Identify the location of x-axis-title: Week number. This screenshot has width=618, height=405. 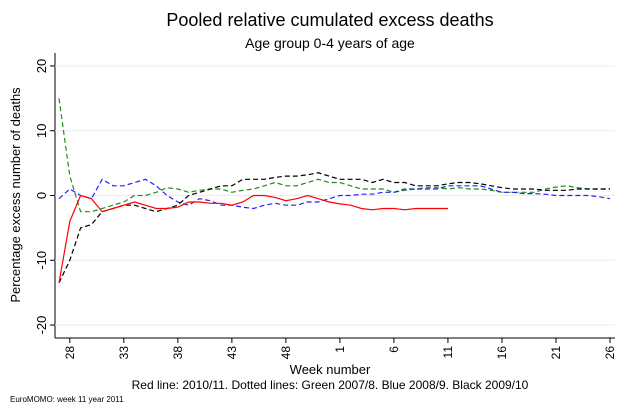
(330, 369).